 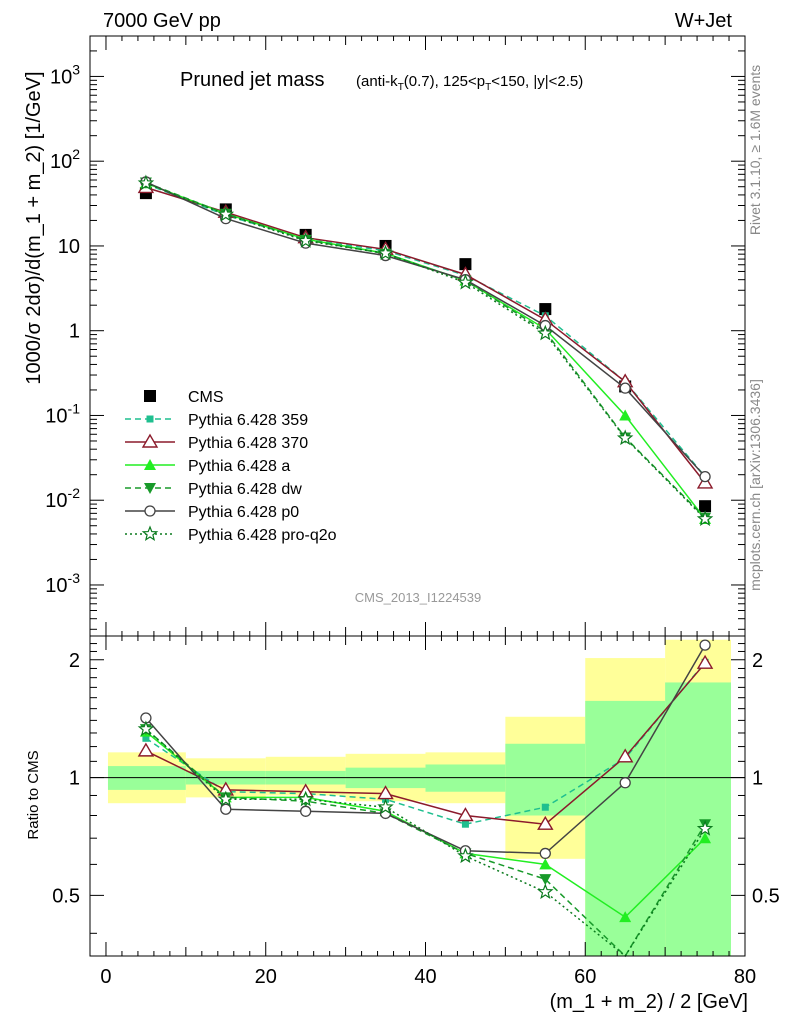 What do you see at coordinates (150, 440) in the screenshot?
I see `legend-marker-p370` at bounding box center [150, 440].